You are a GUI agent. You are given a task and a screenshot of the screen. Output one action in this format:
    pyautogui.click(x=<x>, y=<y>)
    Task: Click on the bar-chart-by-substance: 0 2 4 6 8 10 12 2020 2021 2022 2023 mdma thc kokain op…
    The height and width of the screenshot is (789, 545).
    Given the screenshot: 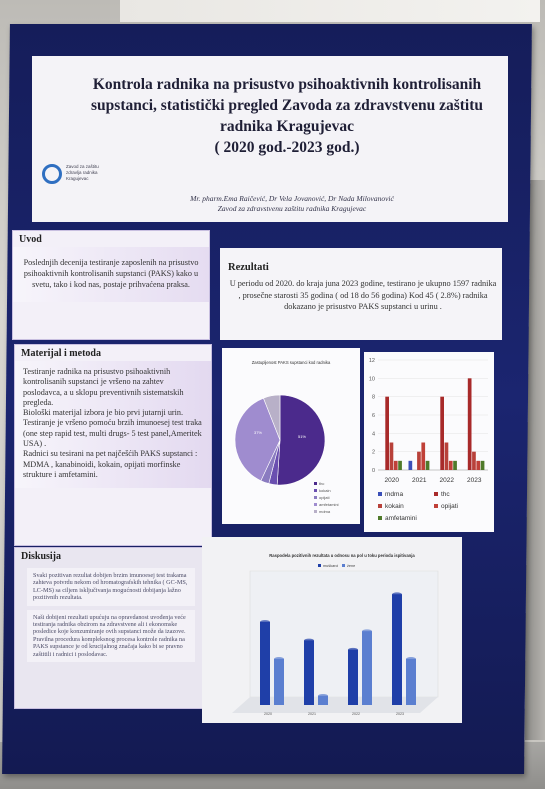 What is the action you would take?
    pyautogui.click(x=428, y=440)
    